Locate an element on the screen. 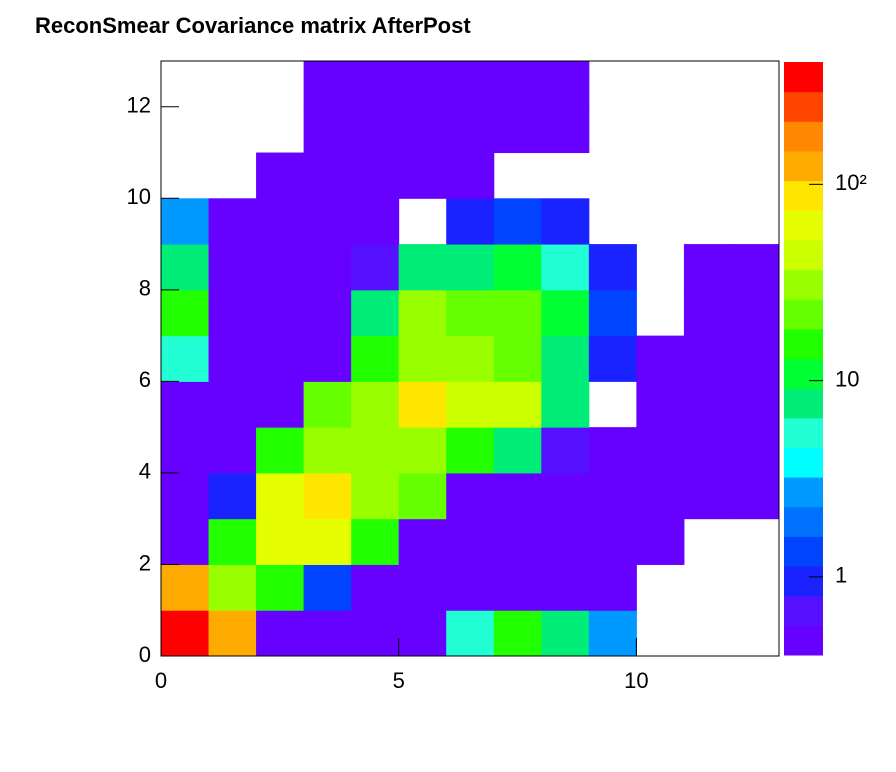 The height and width of the screenshot is (772, 896). chart-title: ReconSmear Covariance matrix AfterPost is located at coordinates (253, 25).